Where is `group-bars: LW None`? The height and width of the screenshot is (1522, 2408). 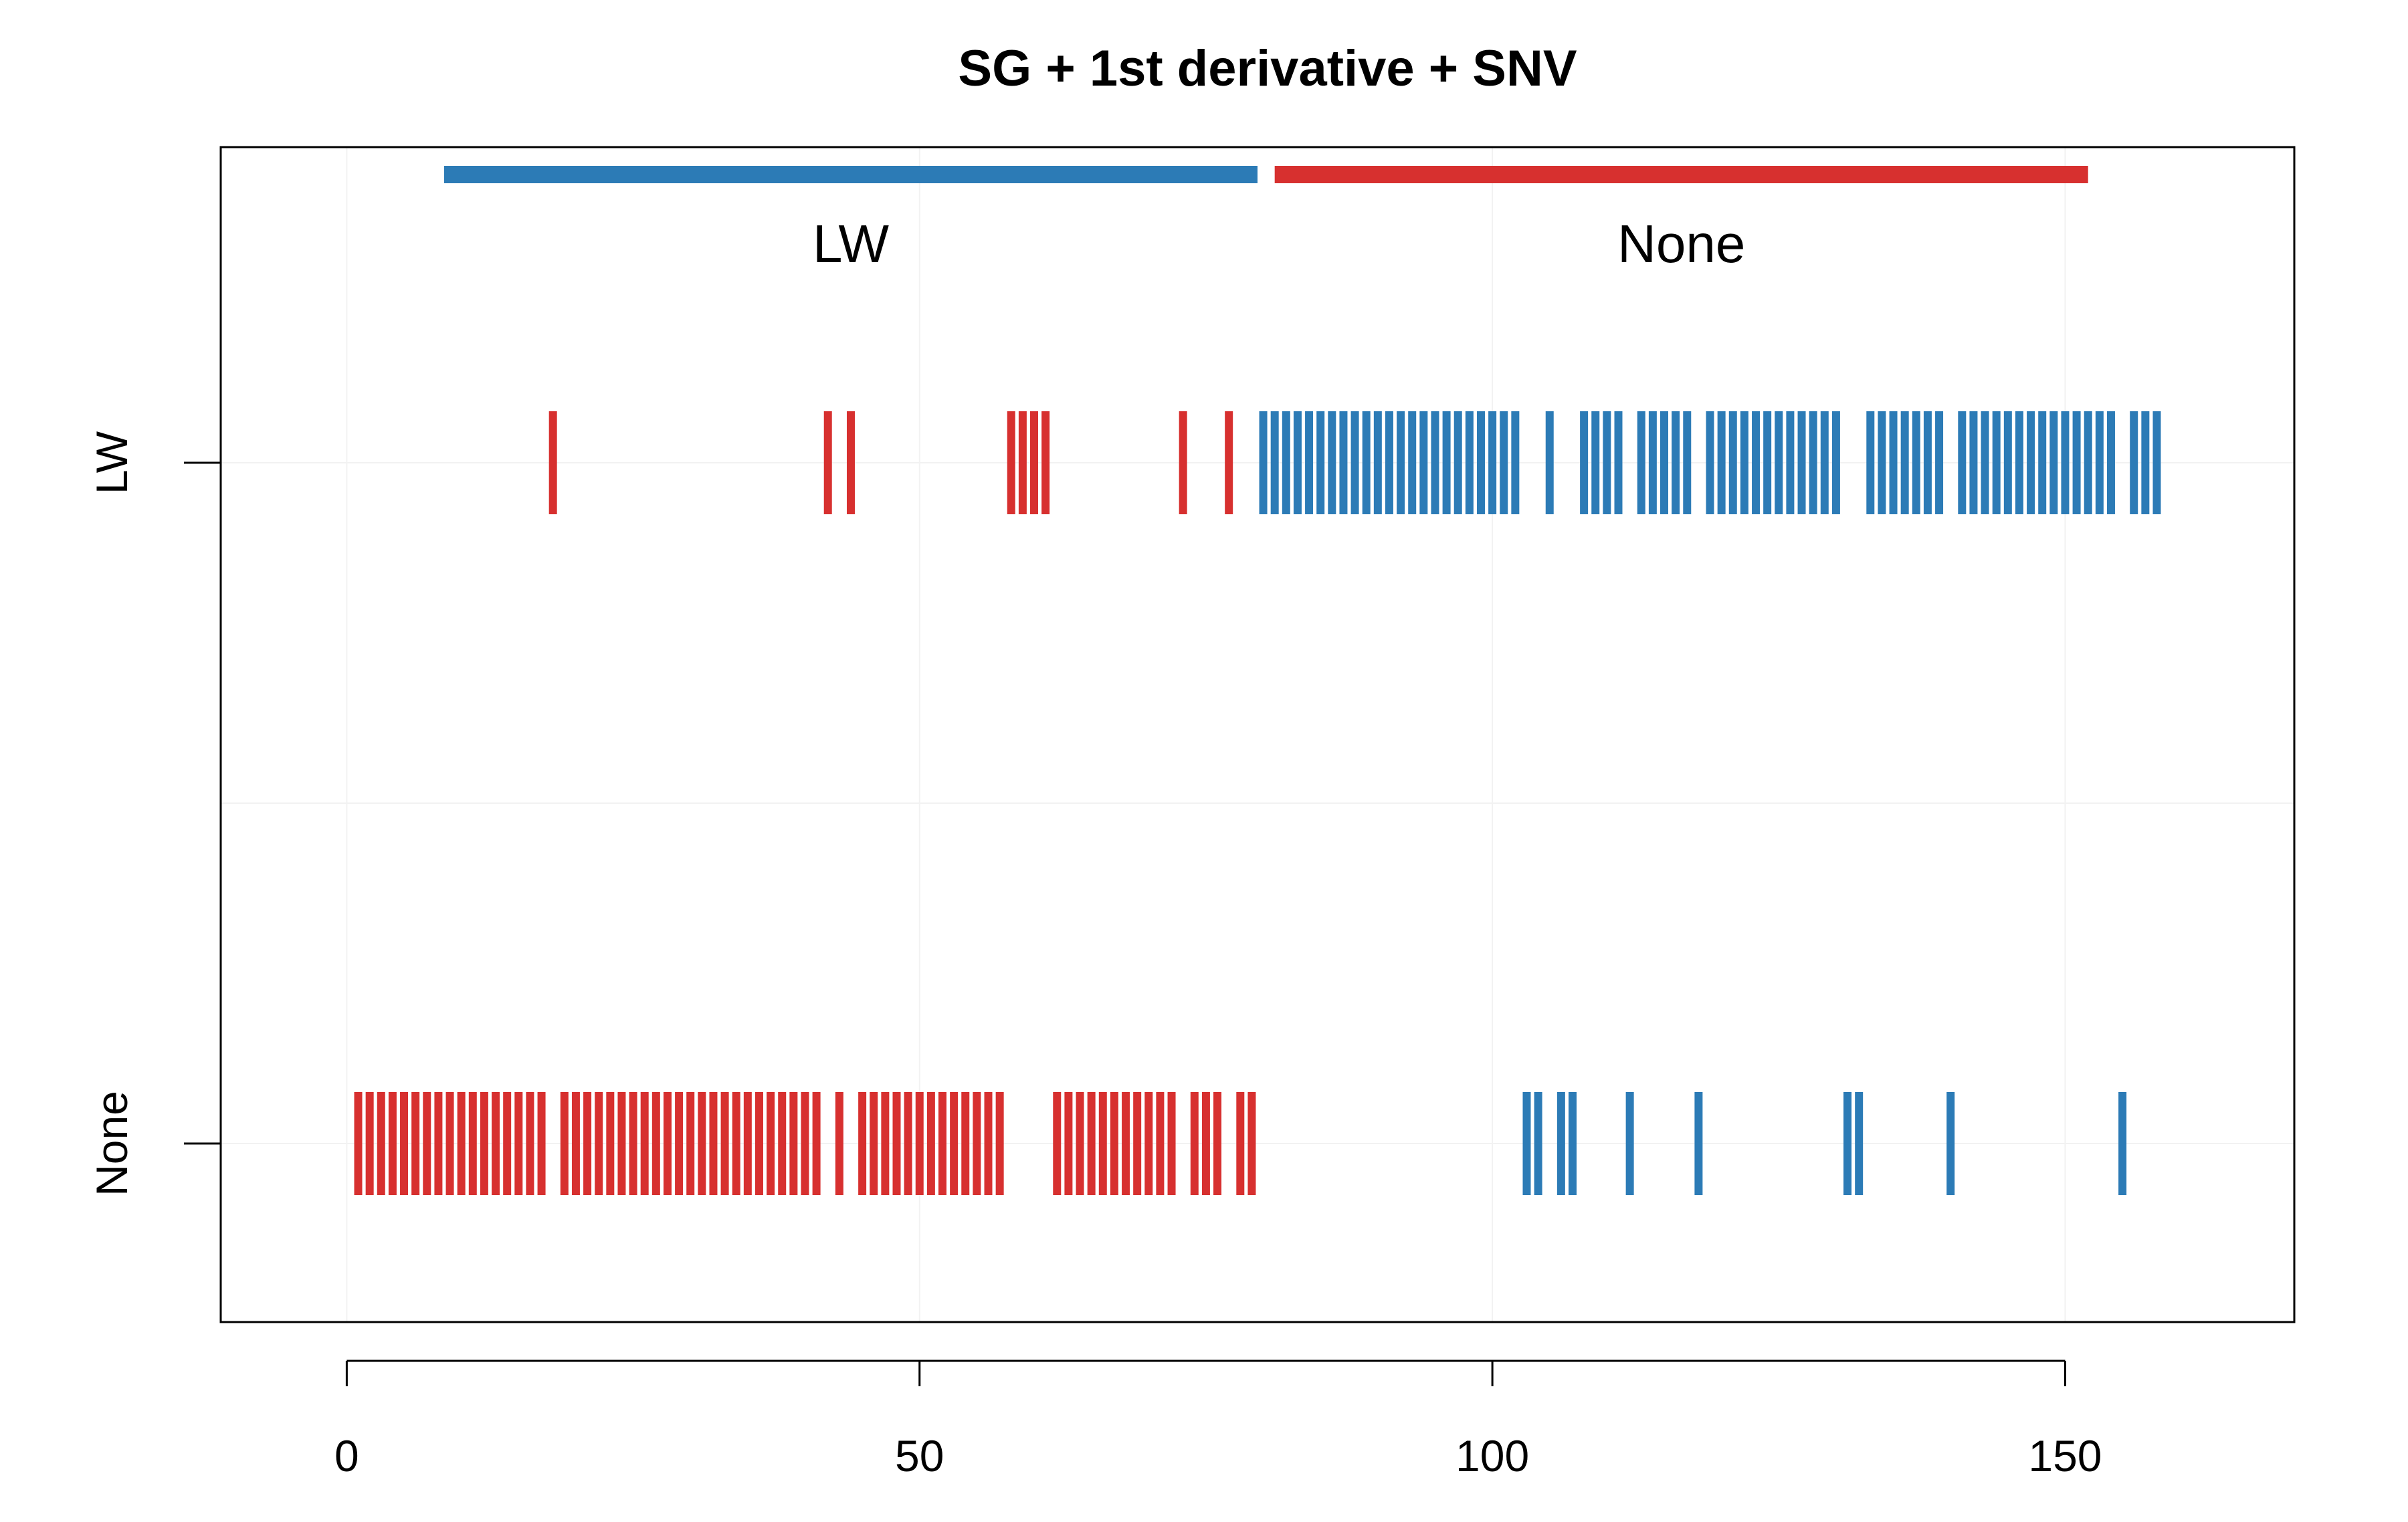 group-bars: LW None is located at coordinates (1265, 220).